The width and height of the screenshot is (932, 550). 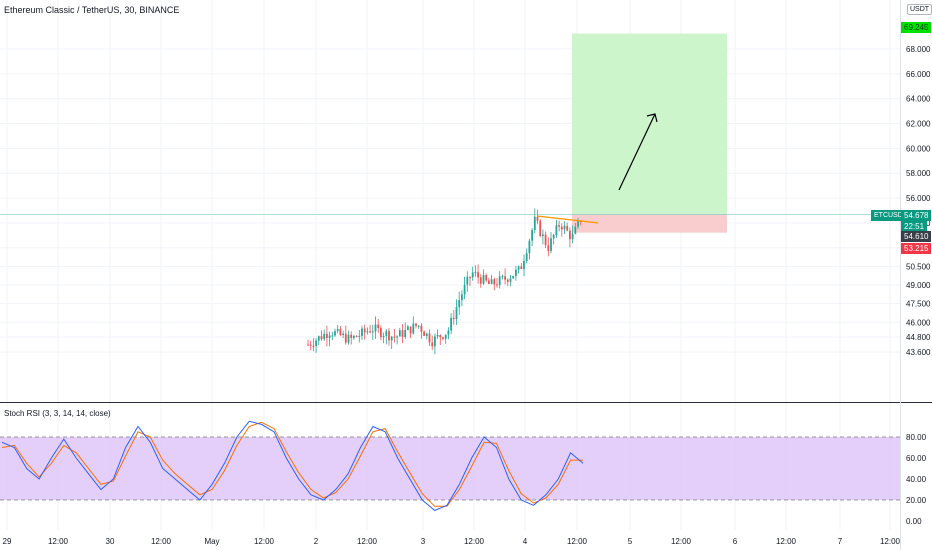 I want to click on candlesticks, so click(x=444, y=281).